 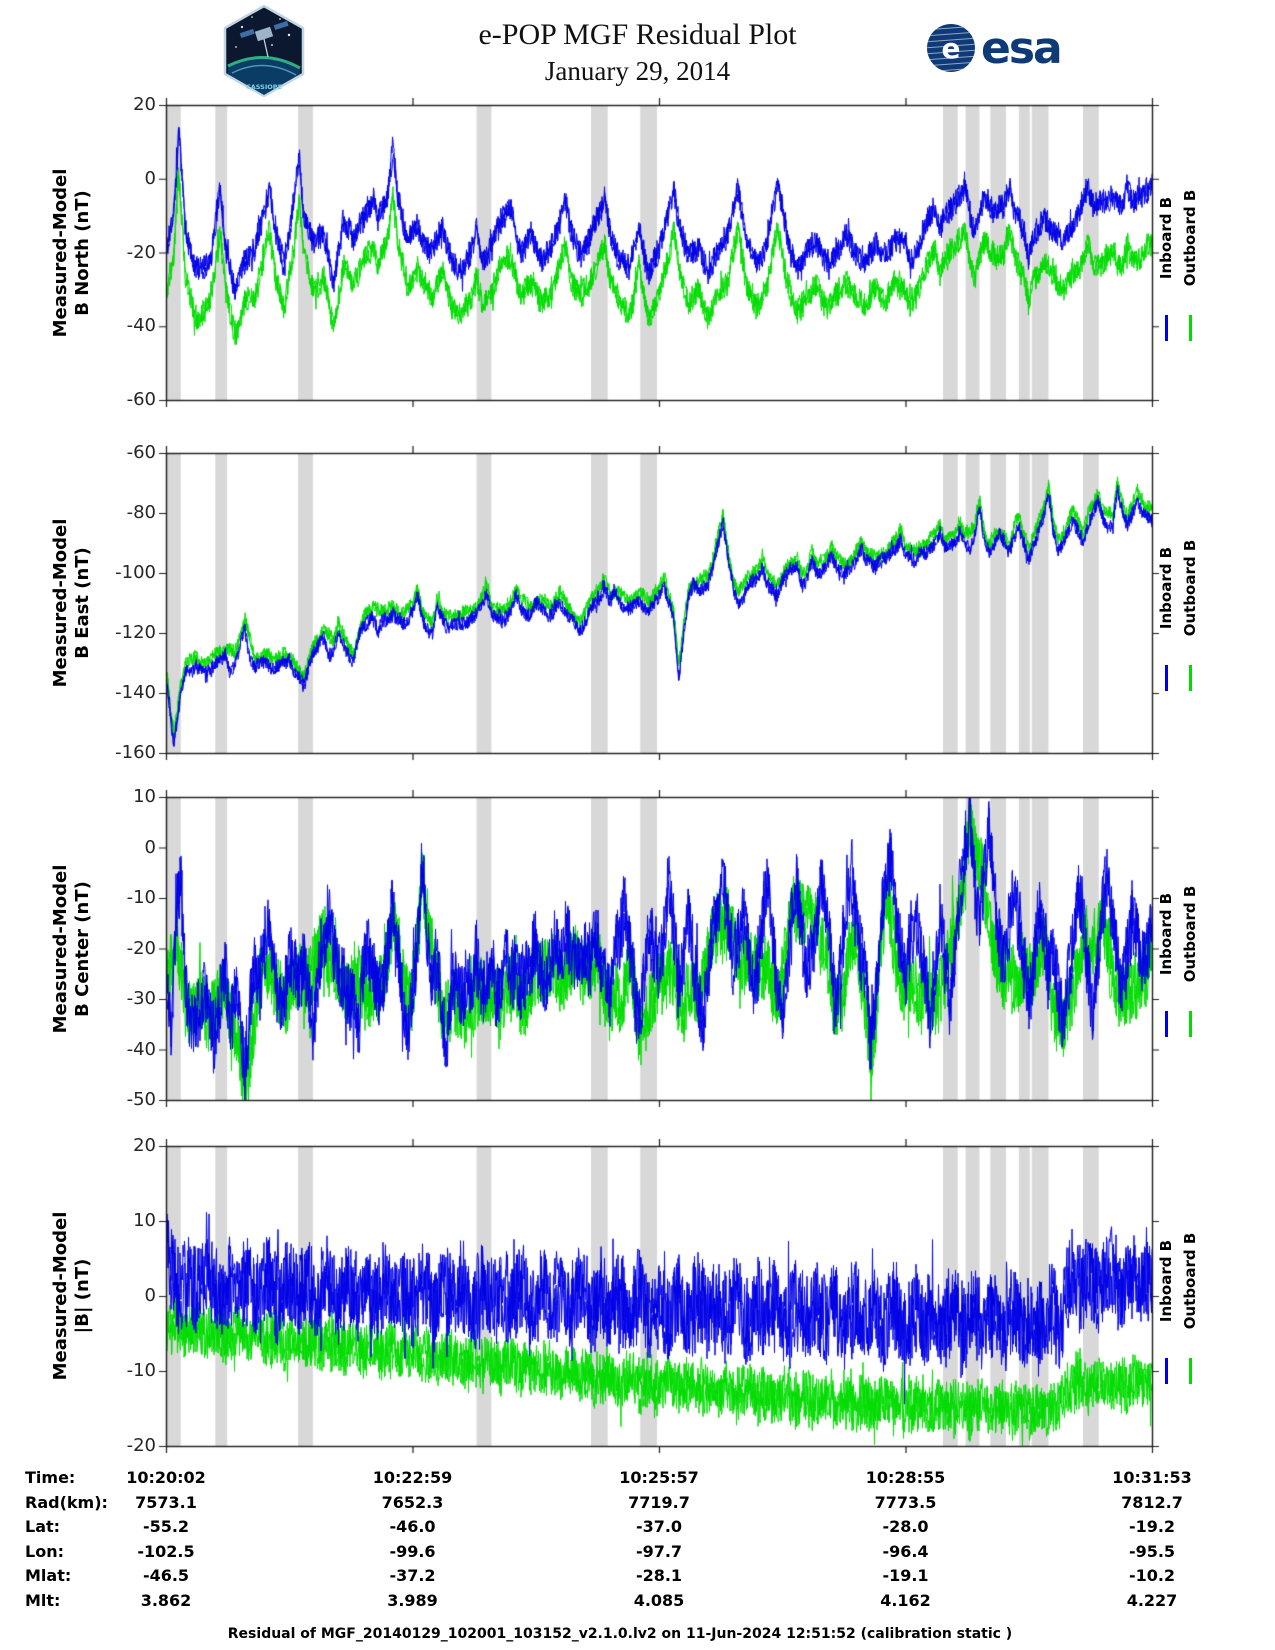 What do you see at coordinates (1152, 1527) in the screenshot?
I see `table-cell: -19.2` at bounding box center [1152, 1527].